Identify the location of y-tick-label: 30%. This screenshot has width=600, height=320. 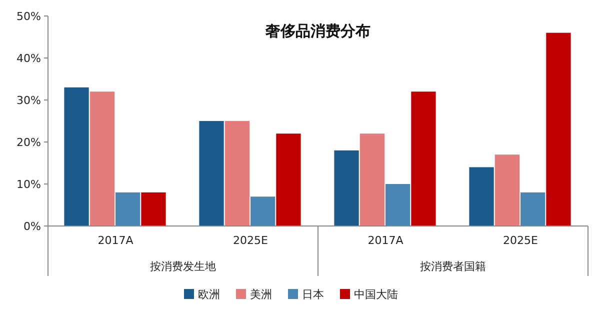
(28, 100).